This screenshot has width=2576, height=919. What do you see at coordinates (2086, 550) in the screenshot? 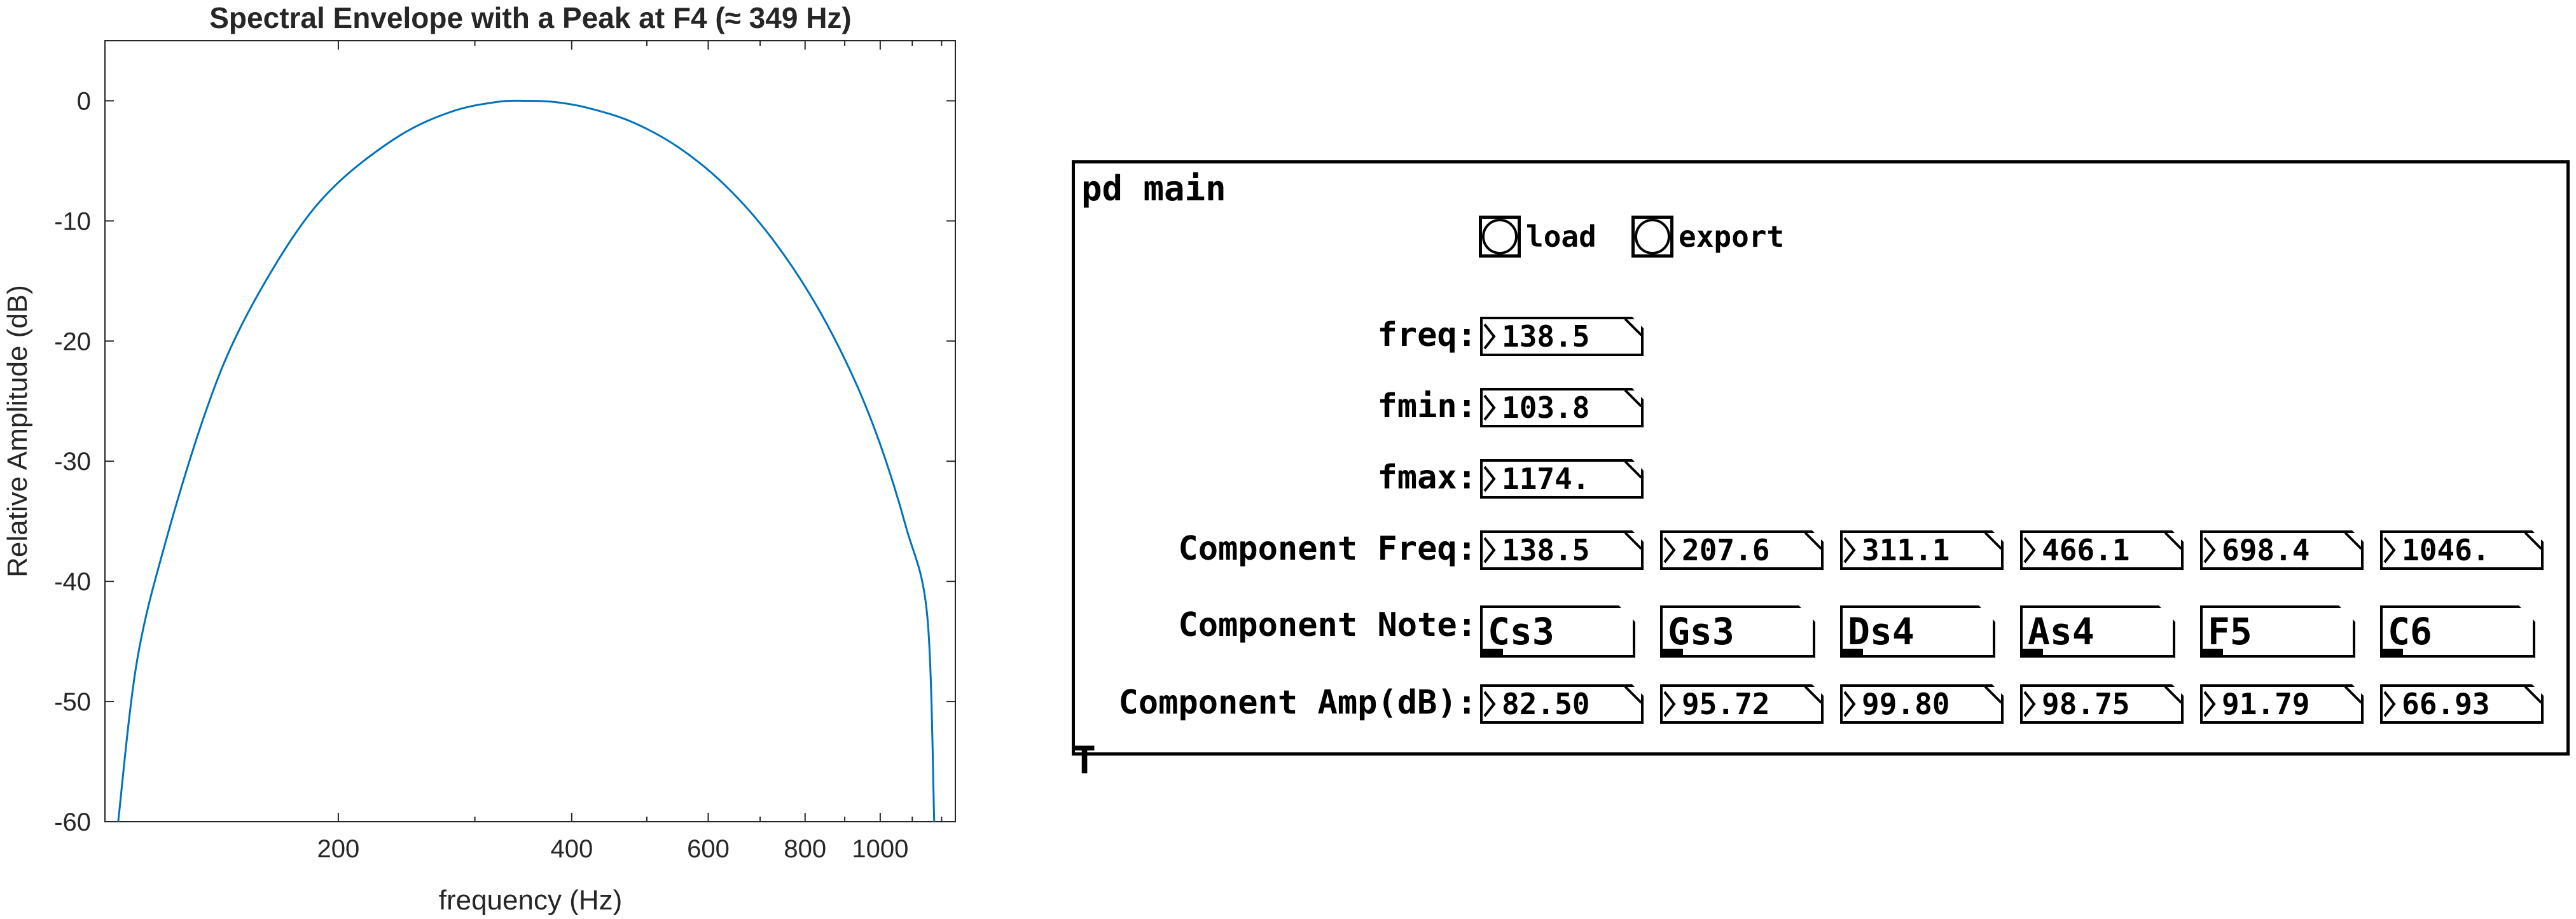
I see `component-freq-value: 466.1` at bounding box center [2086, 550].